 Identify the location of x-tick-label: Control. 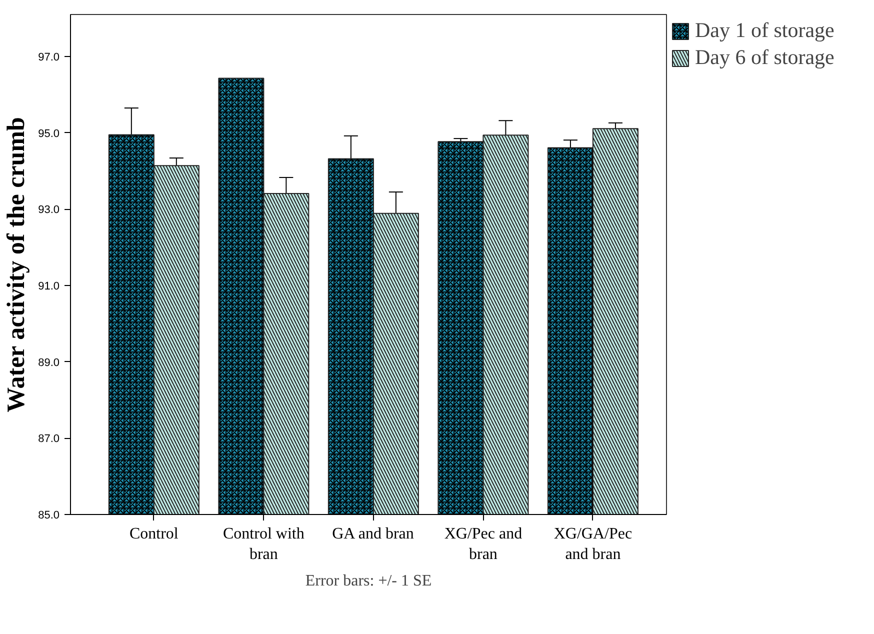
(154, 534).